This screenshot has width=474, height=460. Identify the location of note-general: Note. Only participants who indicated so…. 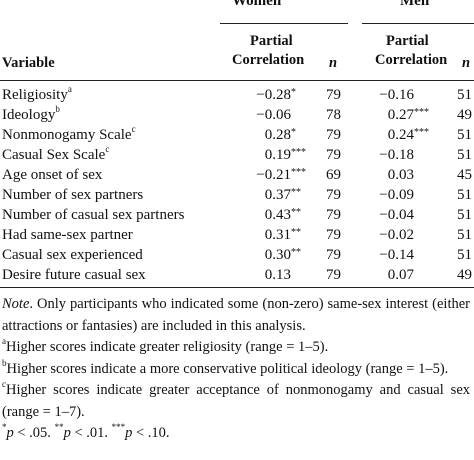
(236, 315).